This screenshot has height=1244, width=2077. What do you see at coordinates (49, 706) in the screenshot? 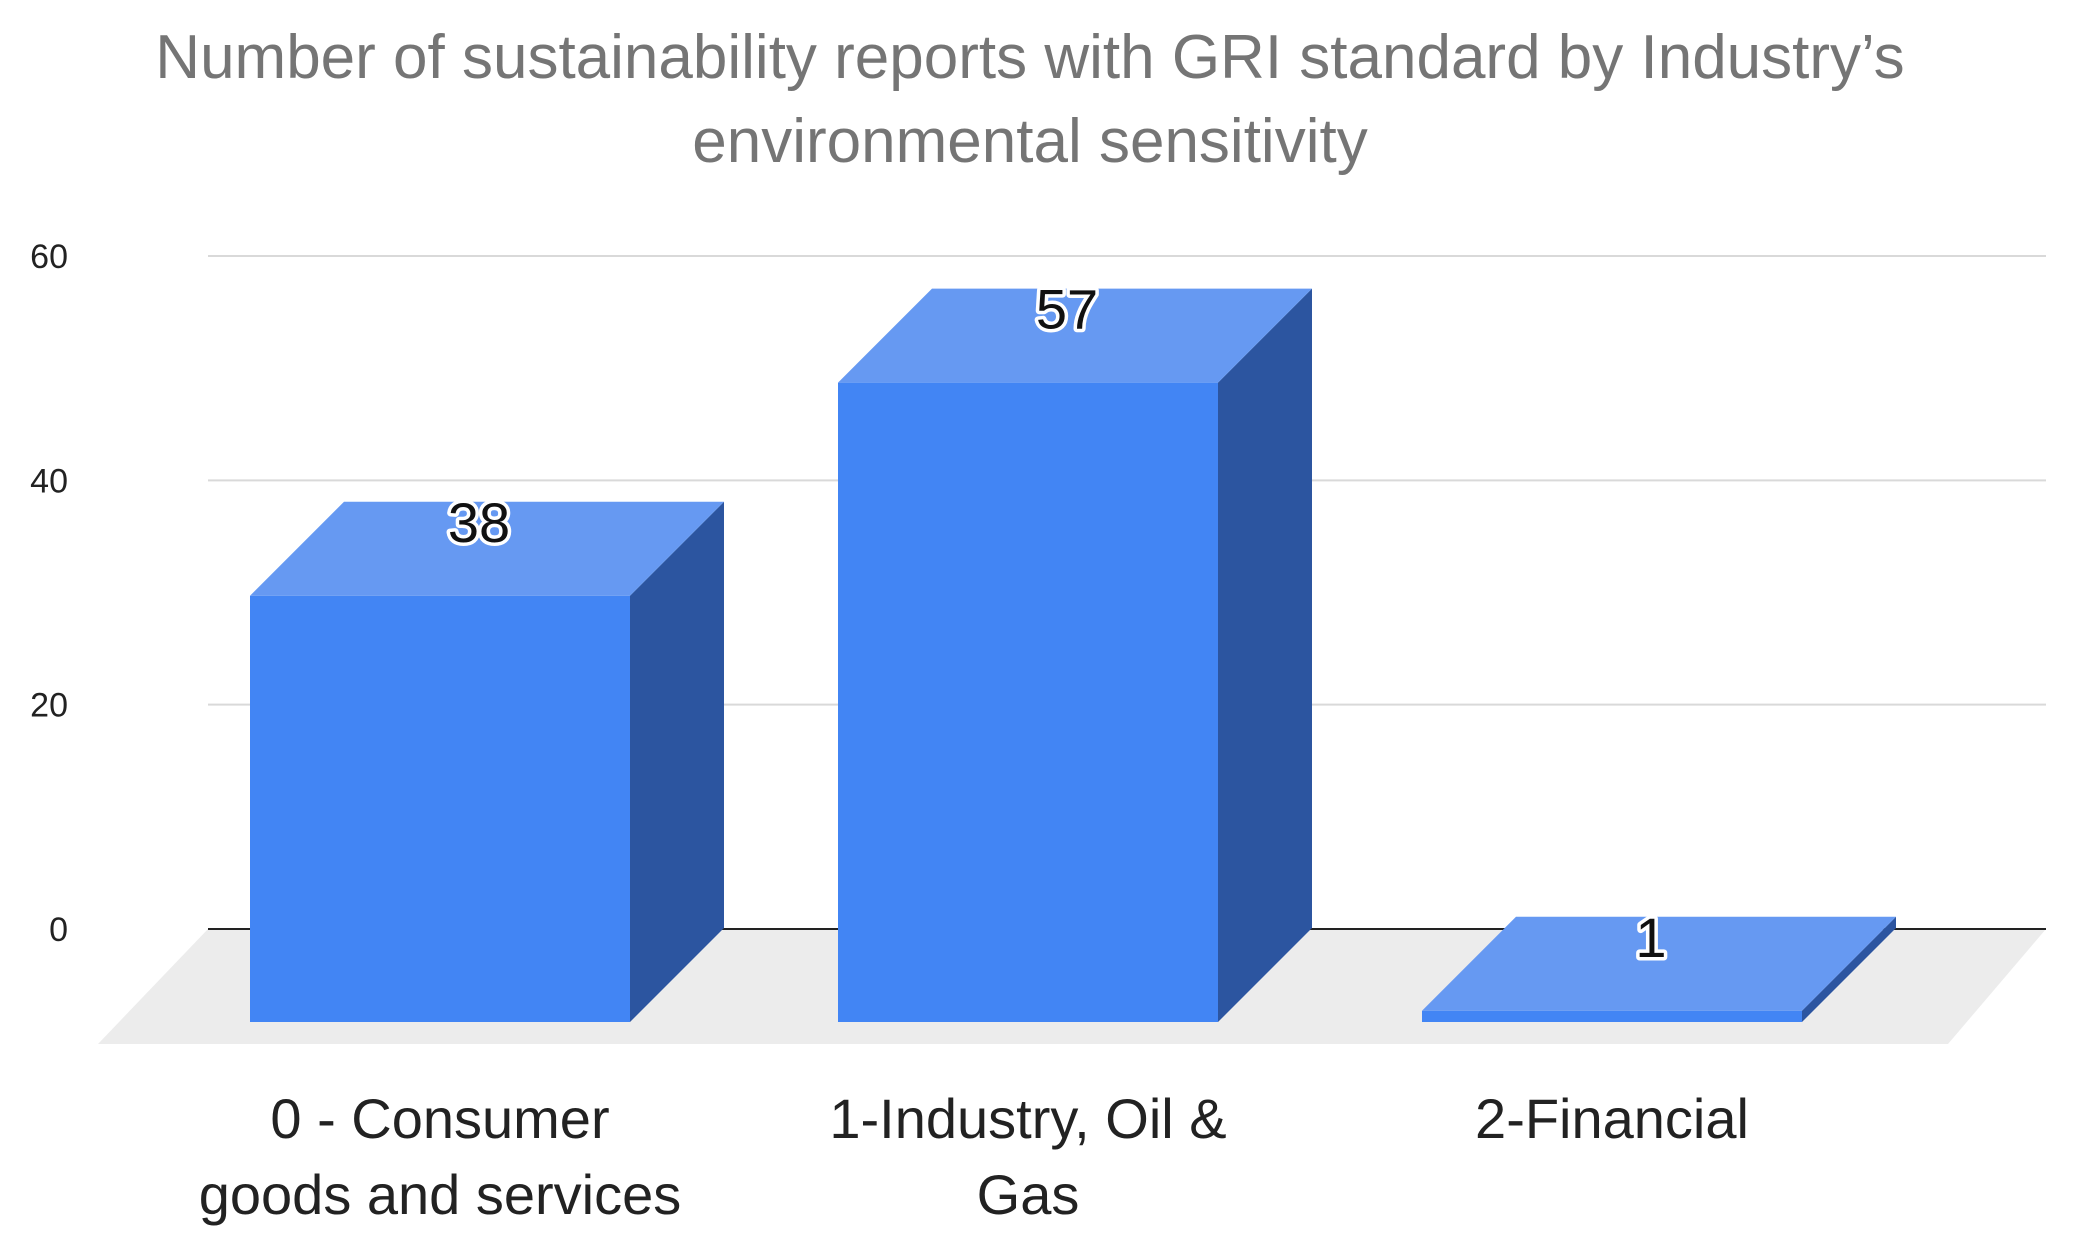
I see `y-tick-label: 20` at bounding box center [49, 706].